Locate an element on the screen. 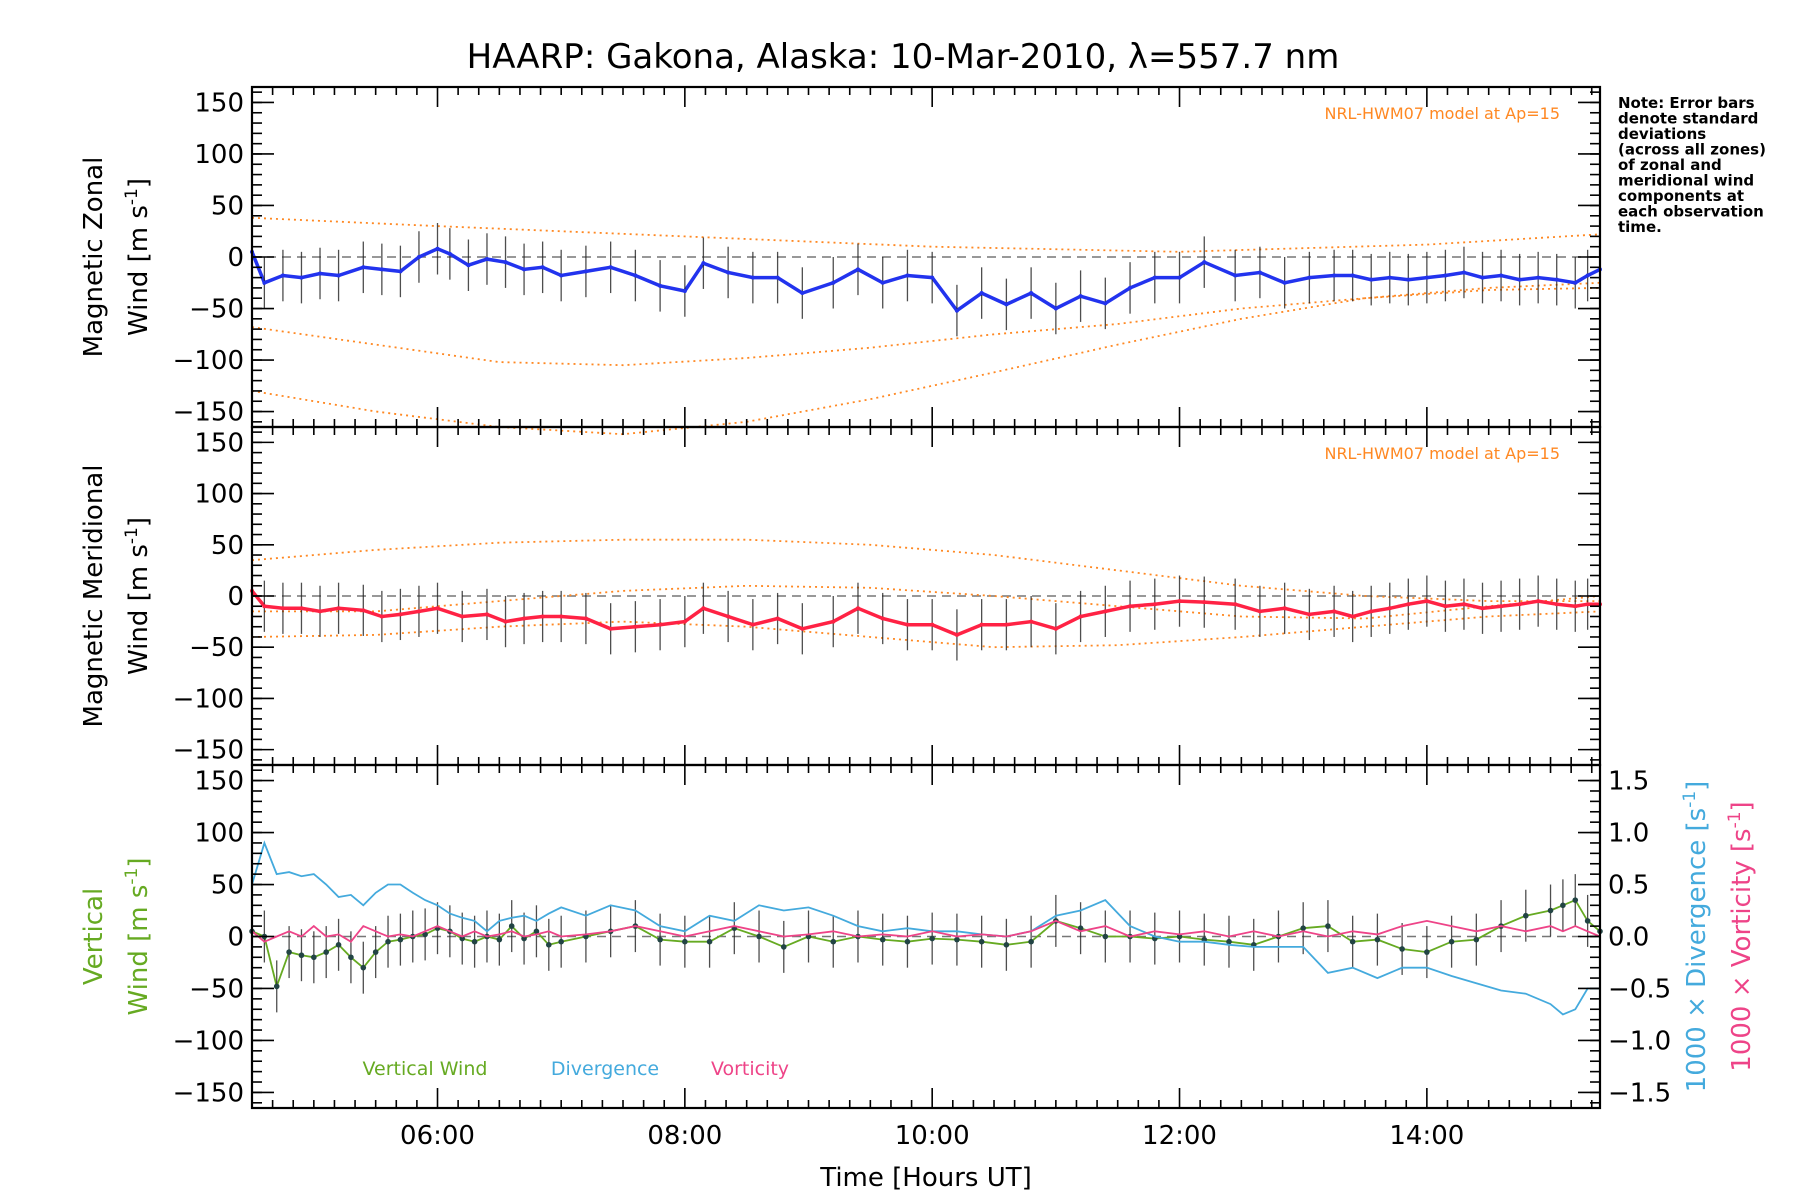 This screenshot has height=1200, width=1800. note-line: Note: Error bars is located at coordinates (1686, 103).